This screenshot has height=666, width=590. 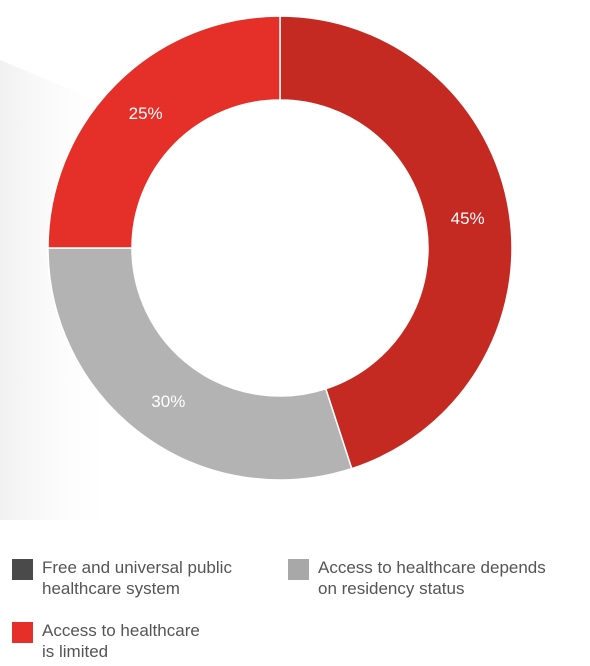 What do you see at coordinates (146, 113) in the screenshot?
I see `slice-value-label: 25%` at bounding box center [146, 113].